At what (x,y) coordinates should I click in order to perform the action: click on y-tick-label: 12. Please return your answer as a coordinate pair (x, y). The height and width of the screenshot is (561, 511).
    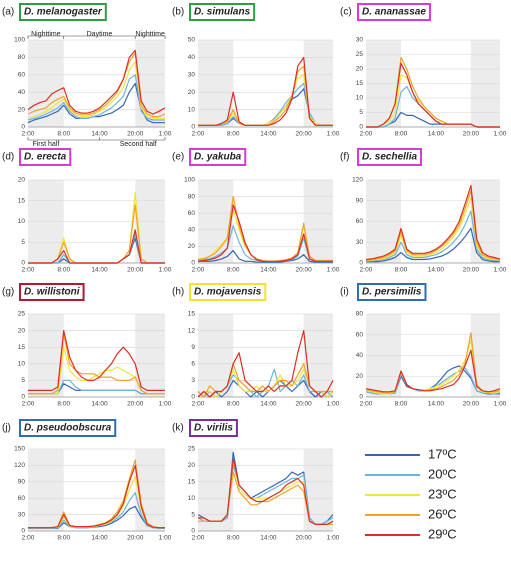
    Looking at the image, I should click on (192, 330).